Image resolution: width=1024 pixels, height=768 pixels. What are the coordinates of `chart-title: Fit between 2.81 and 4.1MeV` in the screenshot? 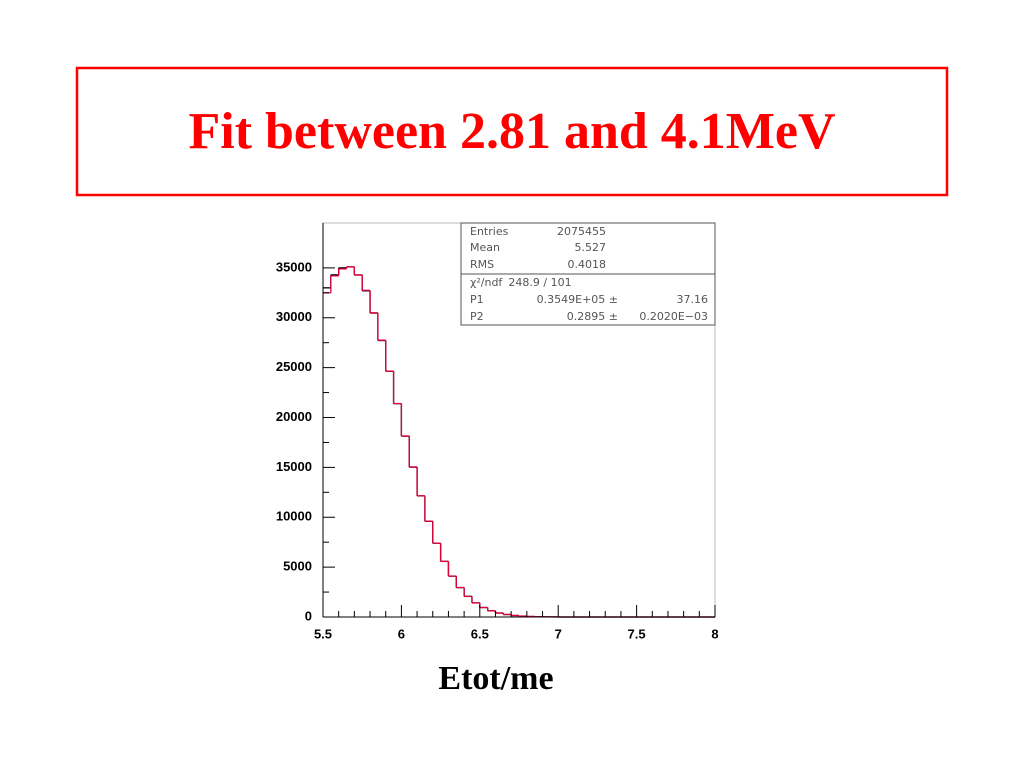 It's located at (511, 131).